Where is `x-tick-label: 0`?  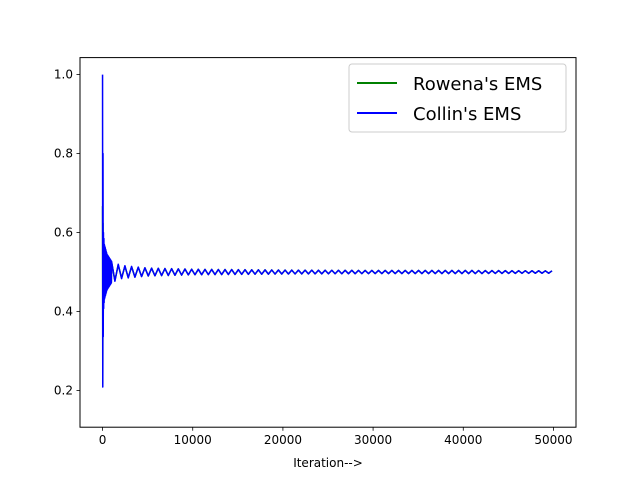
x-tick-label: 0 is located at coordinates (103, 440).